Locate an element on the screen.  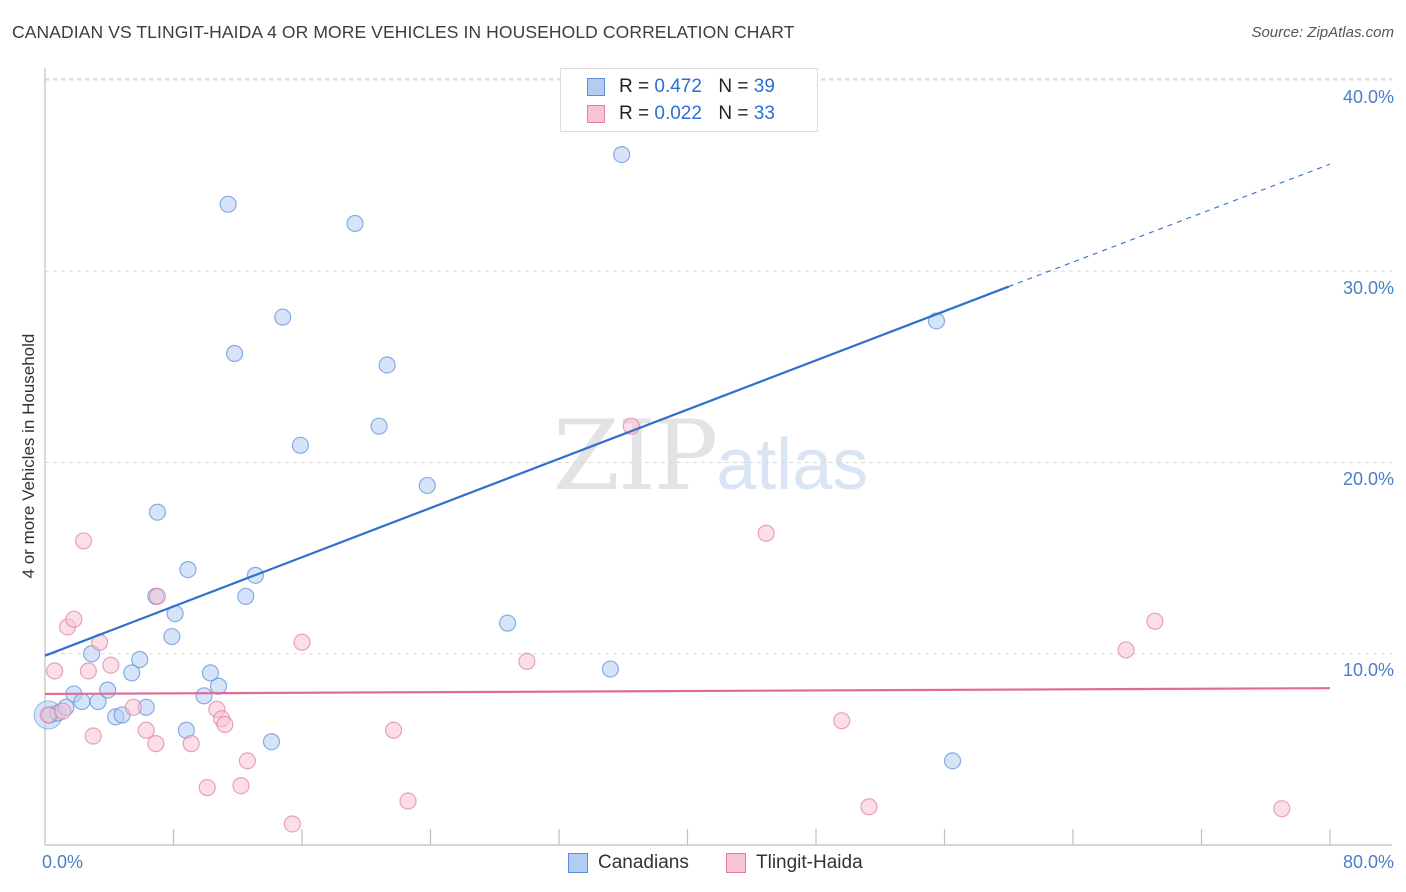
bottom-legend-swatch-tlingit-haida is located at coordinates (736, 863).